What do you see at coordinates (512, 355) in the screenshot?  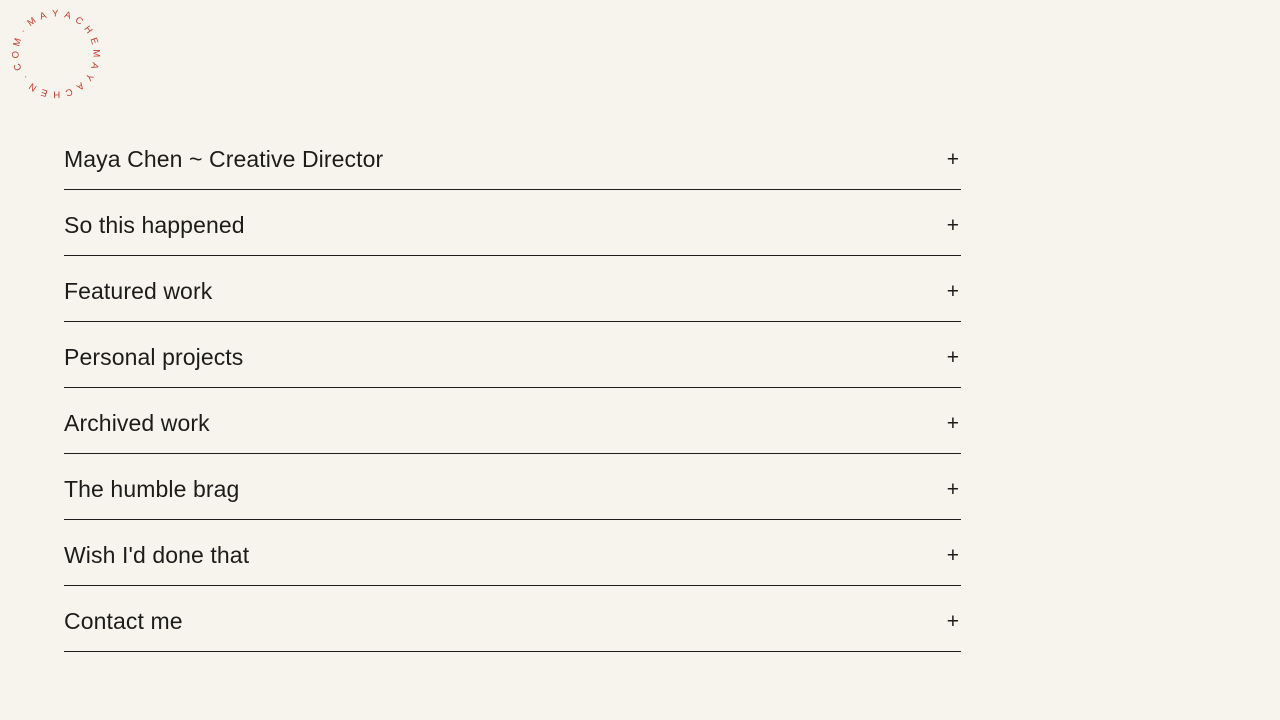 I see `accordion-row-personal-projects: Personal projects +` at bounding box center [512, 355].